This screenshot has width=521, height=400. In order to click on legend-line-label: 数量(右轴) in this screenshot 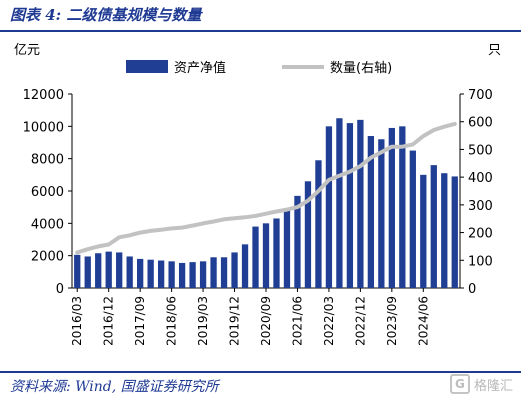, I will do `click(361, 68)`.